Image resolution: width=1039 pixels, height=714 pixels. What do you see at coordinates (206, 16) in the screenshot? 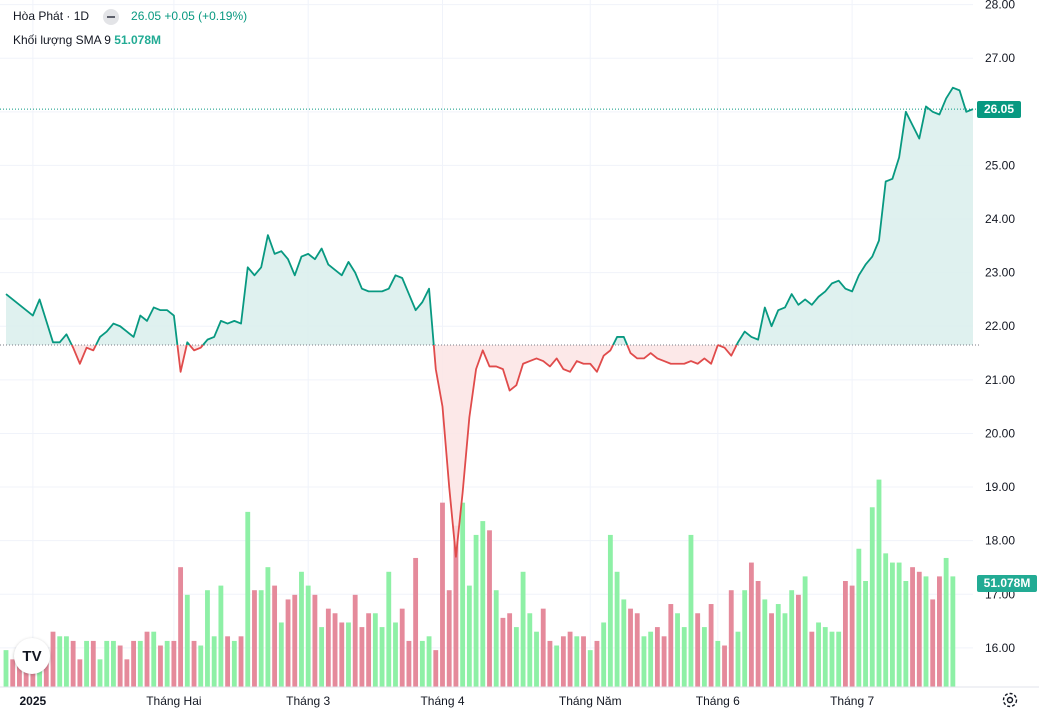
I see `price-change-value: +0.05 (+0.19%)` at bounding box center [206, 16].